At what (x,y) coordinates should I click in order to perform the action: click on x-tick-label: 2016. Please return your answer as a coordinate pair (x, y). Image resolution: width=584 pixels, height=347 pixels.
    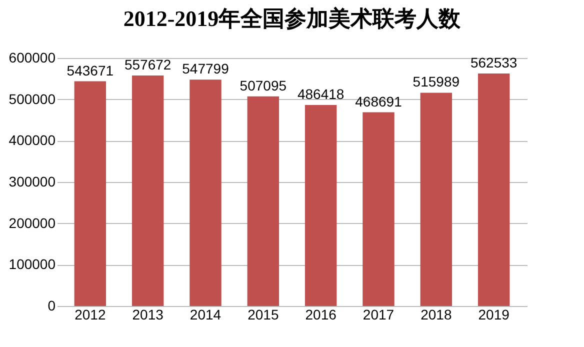
    Looking at the image, I should click on (321, 314).